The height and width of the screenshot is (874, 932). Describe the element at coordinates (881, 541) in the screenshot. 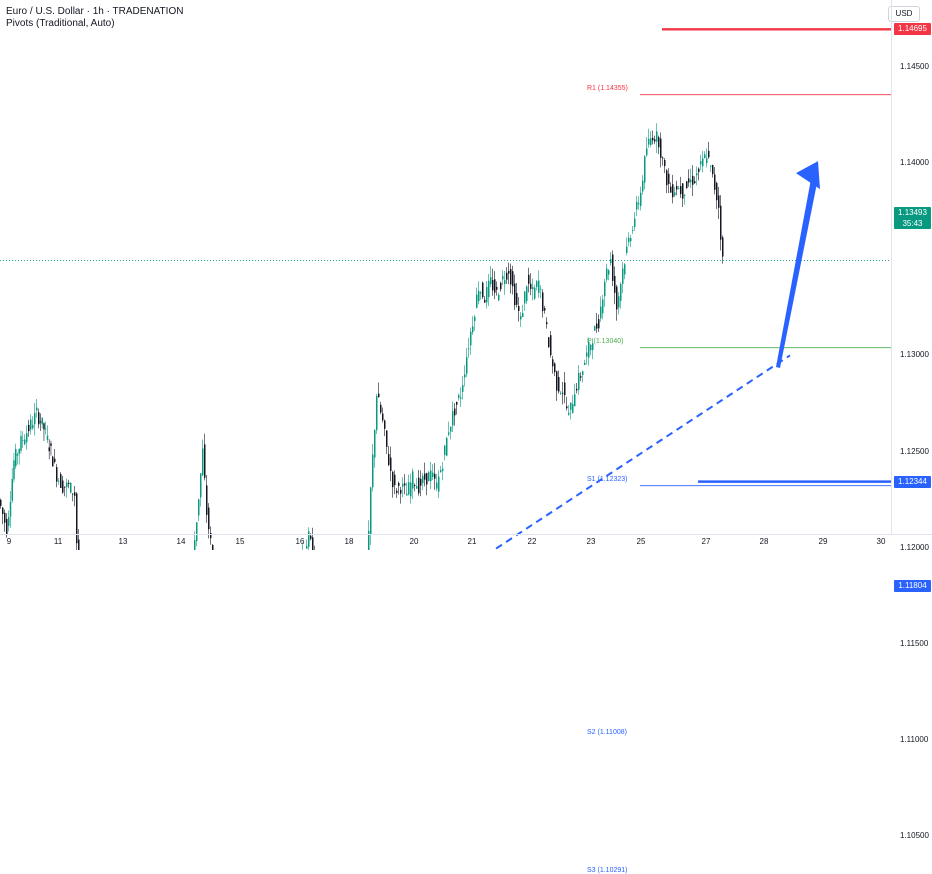

I see `x-tick-label: 30` at that location.